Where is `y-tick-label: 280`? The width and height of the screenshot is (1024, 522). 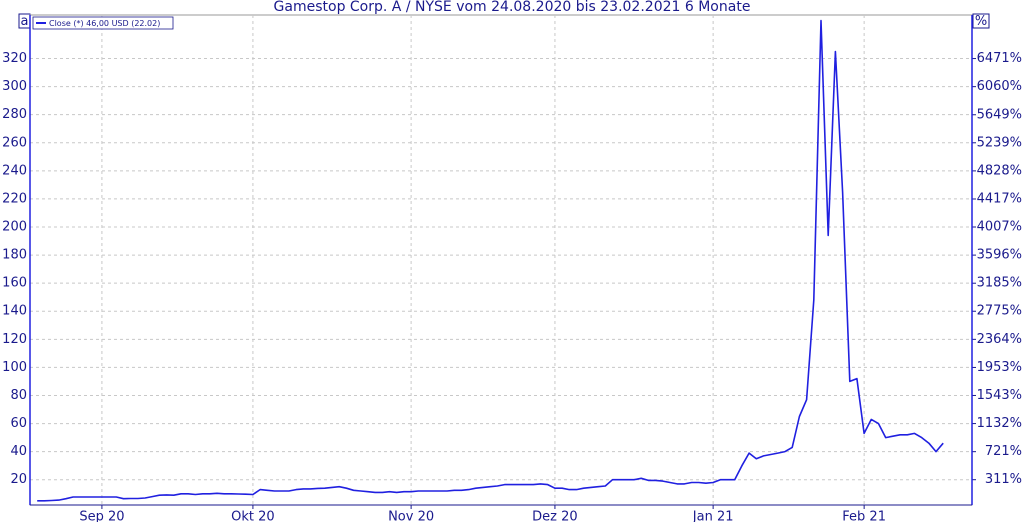
y-tick-label: 280 is located at coordinates (14, 114).